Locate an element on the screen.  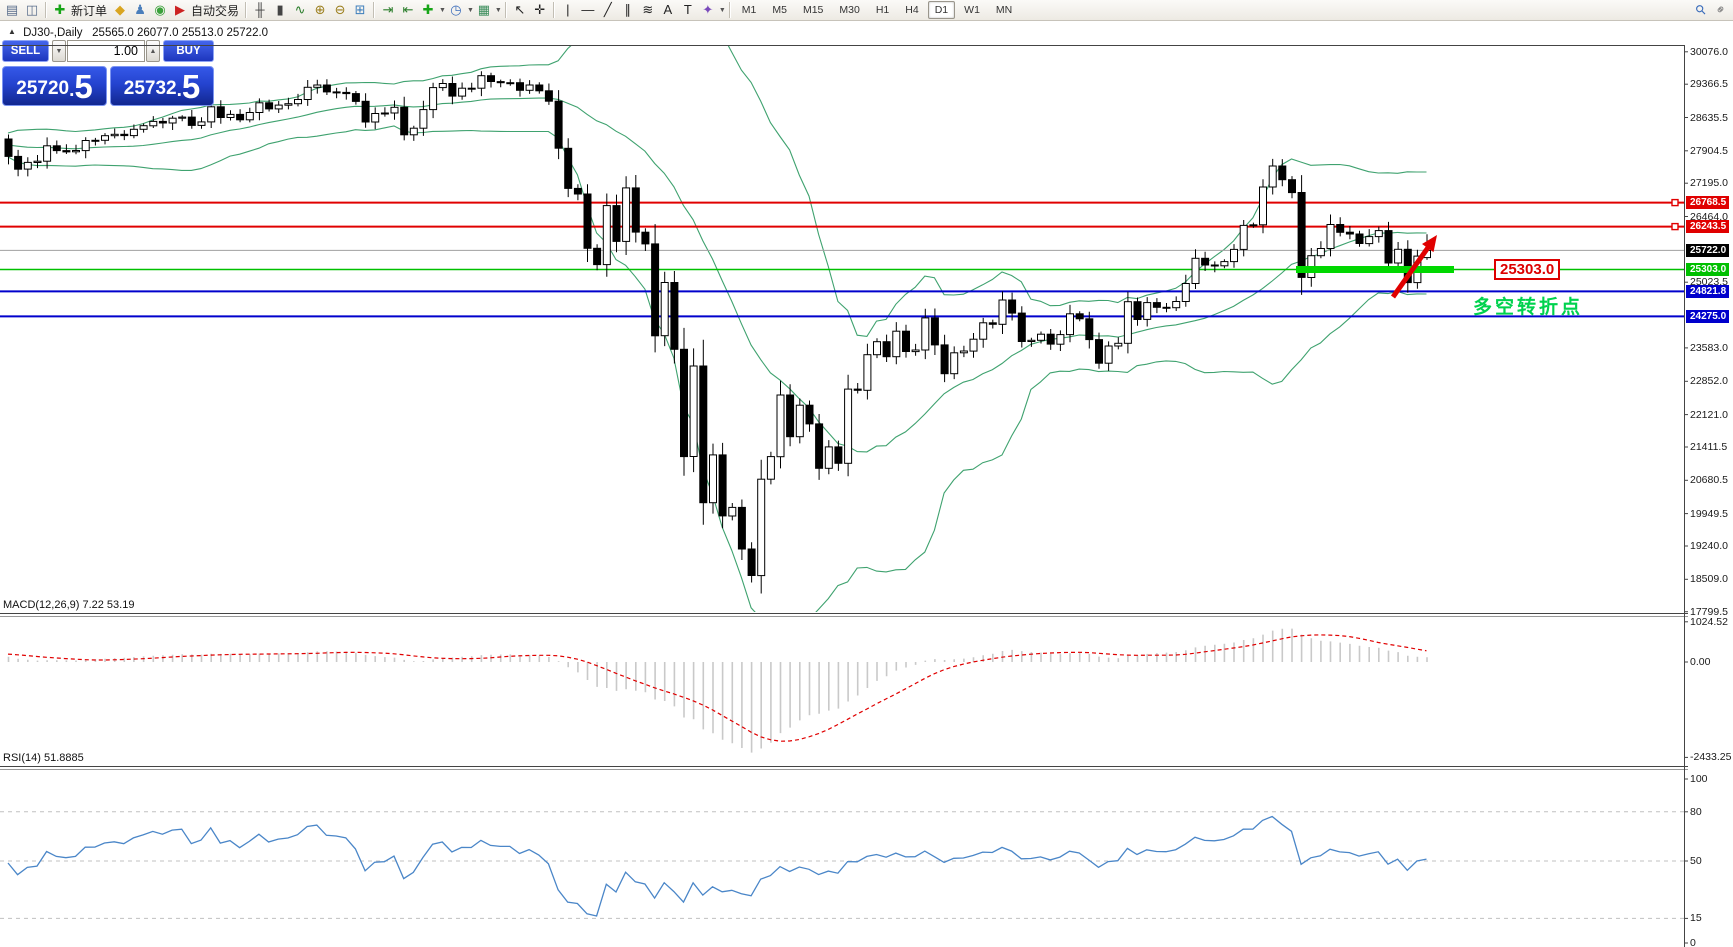
sell-price-panel: 25720. 5 is located at coordinates (54, 86).